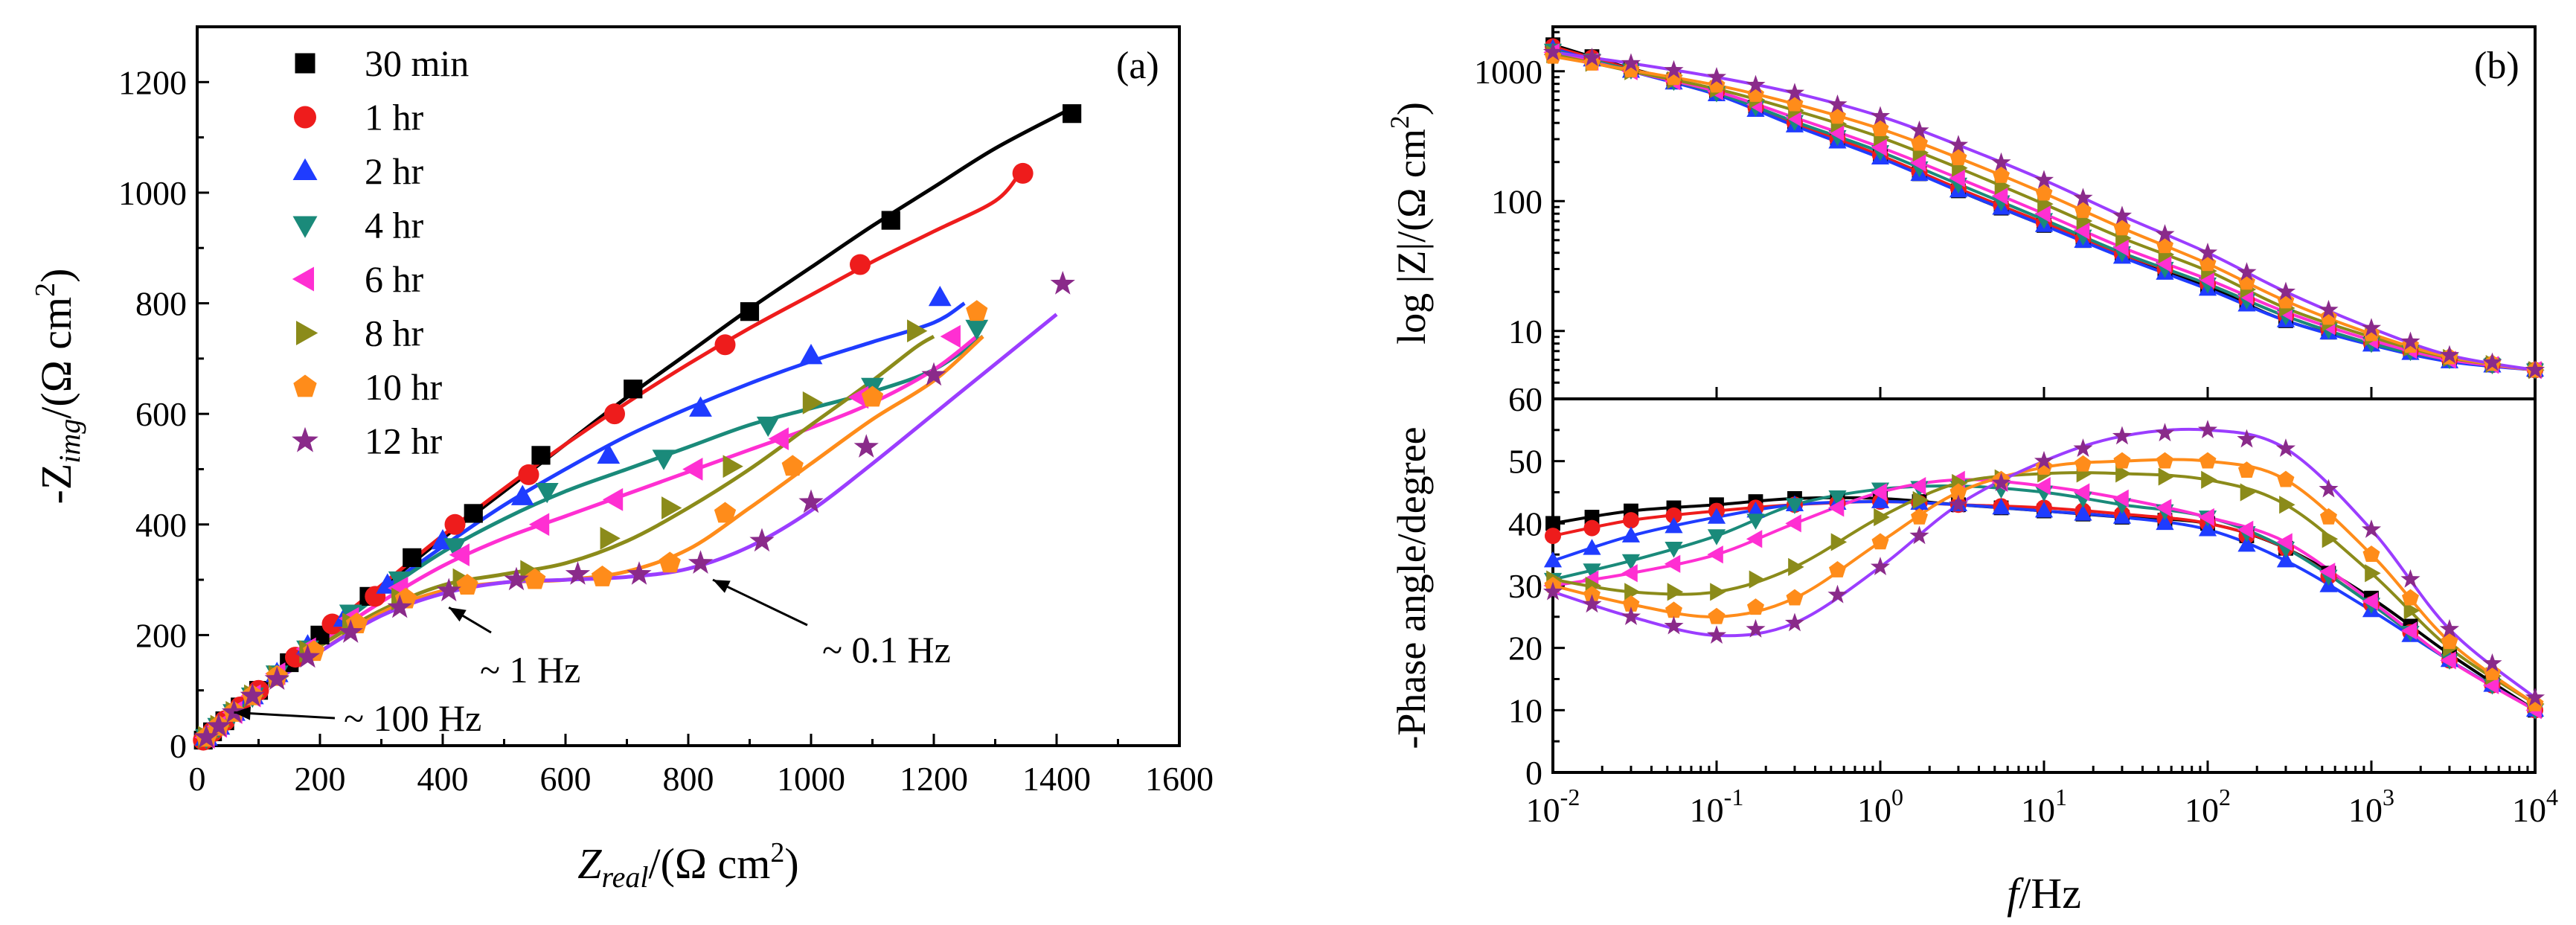  What do you see at coordinates (443, 779) in the screenshot?
I see `x-tick-label: 400` at bounding box center [443, 779].